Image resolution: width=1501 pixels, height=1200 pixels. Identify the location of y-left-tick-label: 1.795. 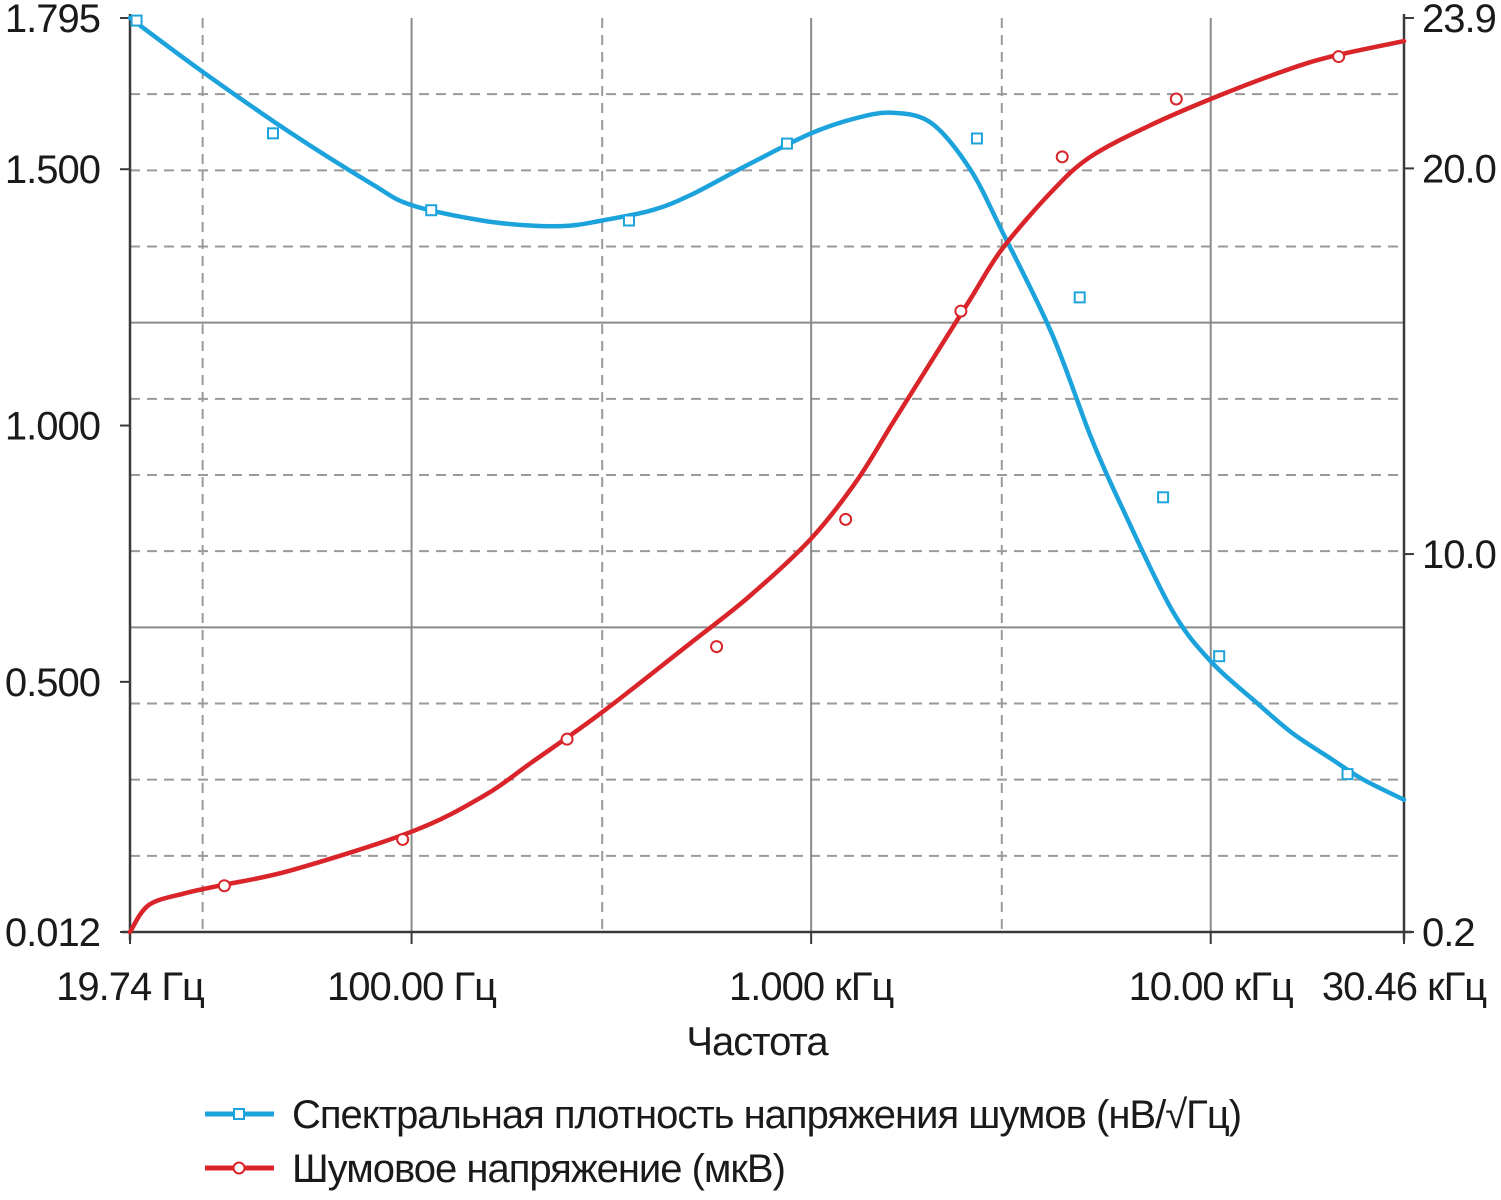
(52, 20).